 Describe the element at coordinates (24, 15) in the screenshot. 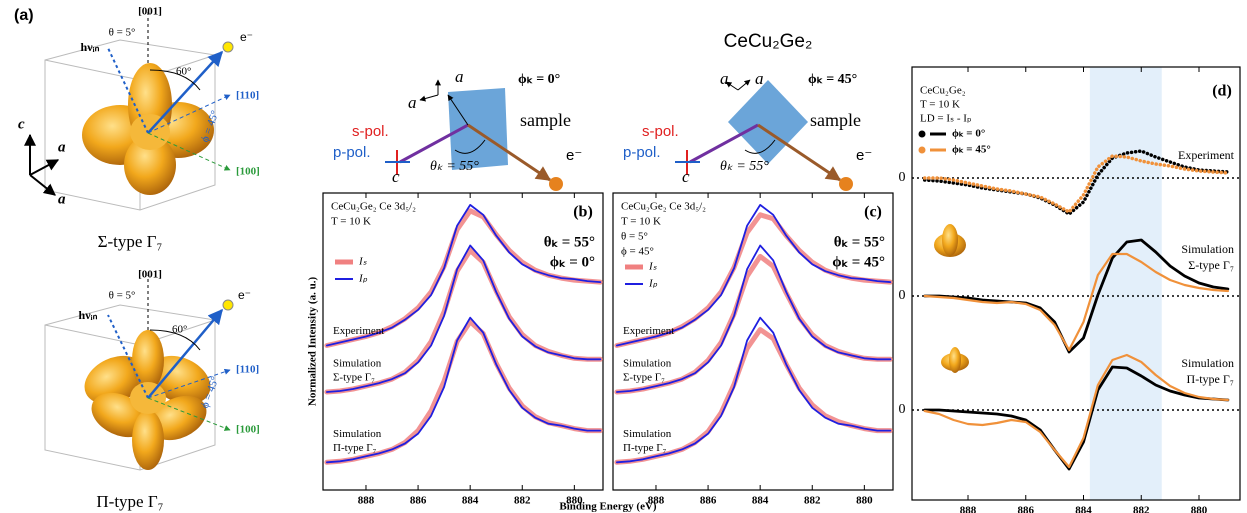

I see `panel-label: (a)` at that location.